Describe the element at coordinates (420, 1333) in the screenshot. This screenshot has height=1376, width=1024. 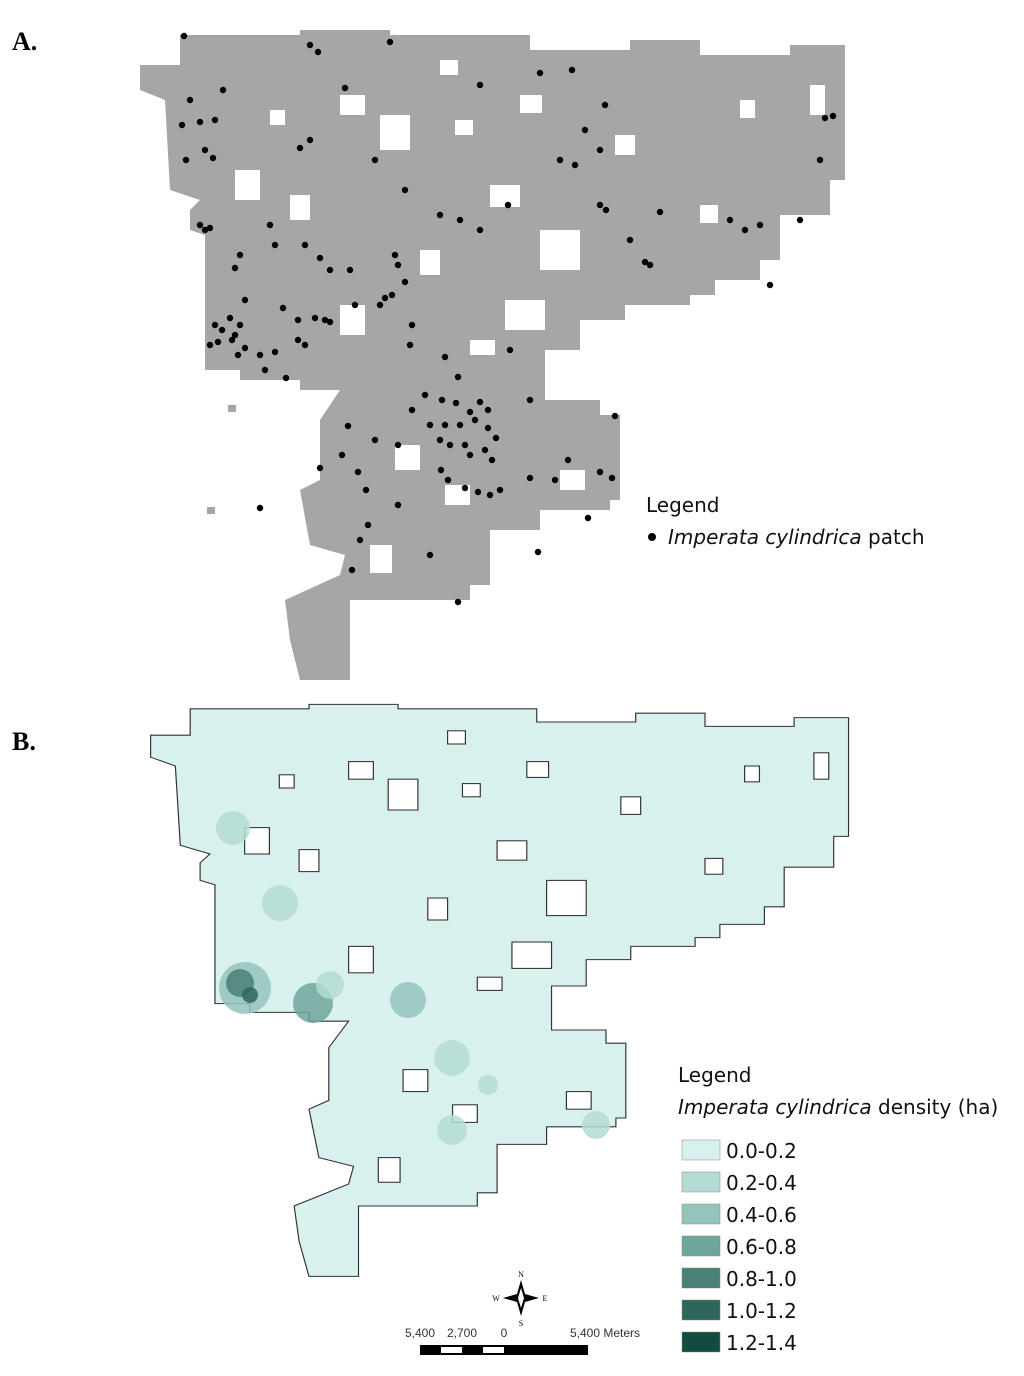
I see `scale-label: 5,400` at that location.